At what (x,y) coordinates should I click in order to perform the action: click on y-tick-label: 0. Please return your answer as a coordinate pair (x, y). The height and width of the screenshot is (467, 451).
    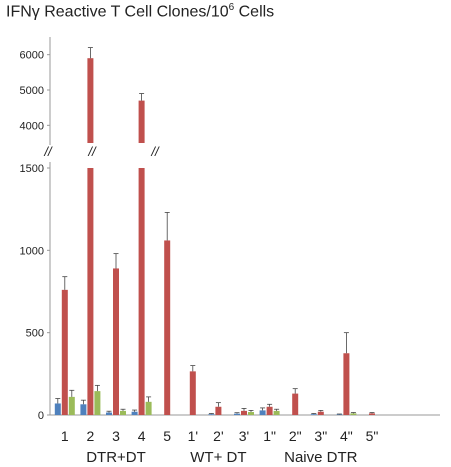
    Looking at the image, I should click on (41, 416).